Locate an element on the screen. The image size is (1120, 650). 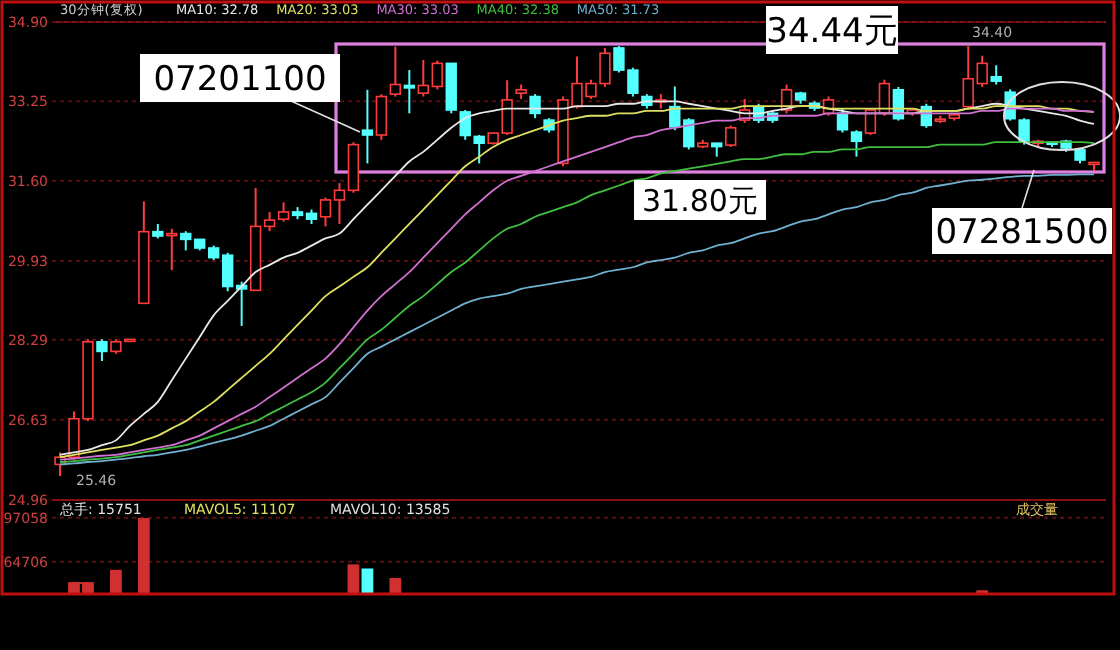
annotation: 07281500 is located at coordinates (1022, 233).